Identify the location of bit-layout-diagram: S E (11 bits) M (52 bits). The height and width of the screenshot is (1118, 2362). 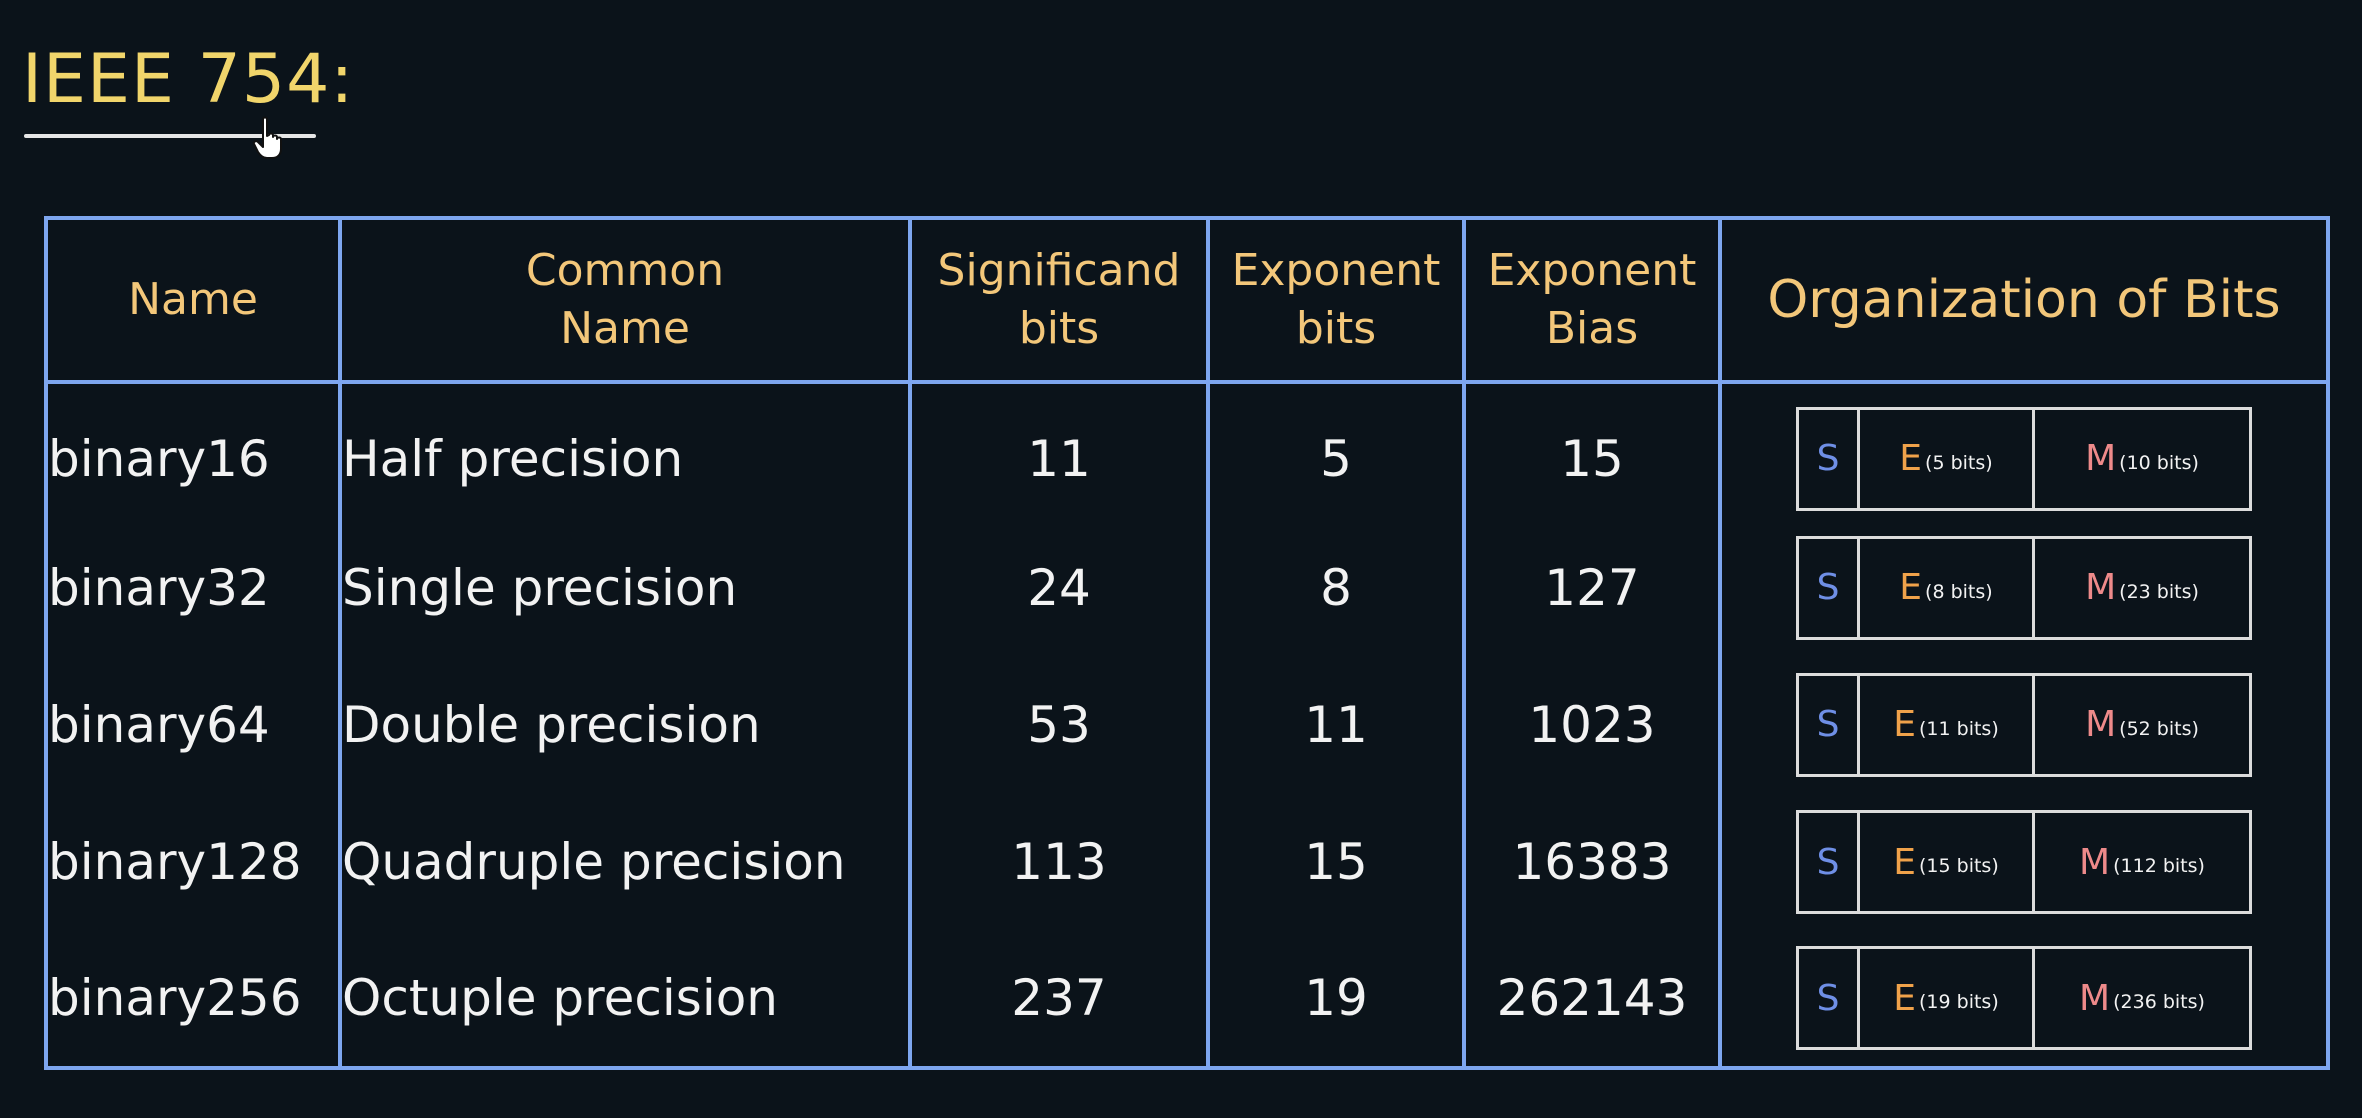
(2024, 724).